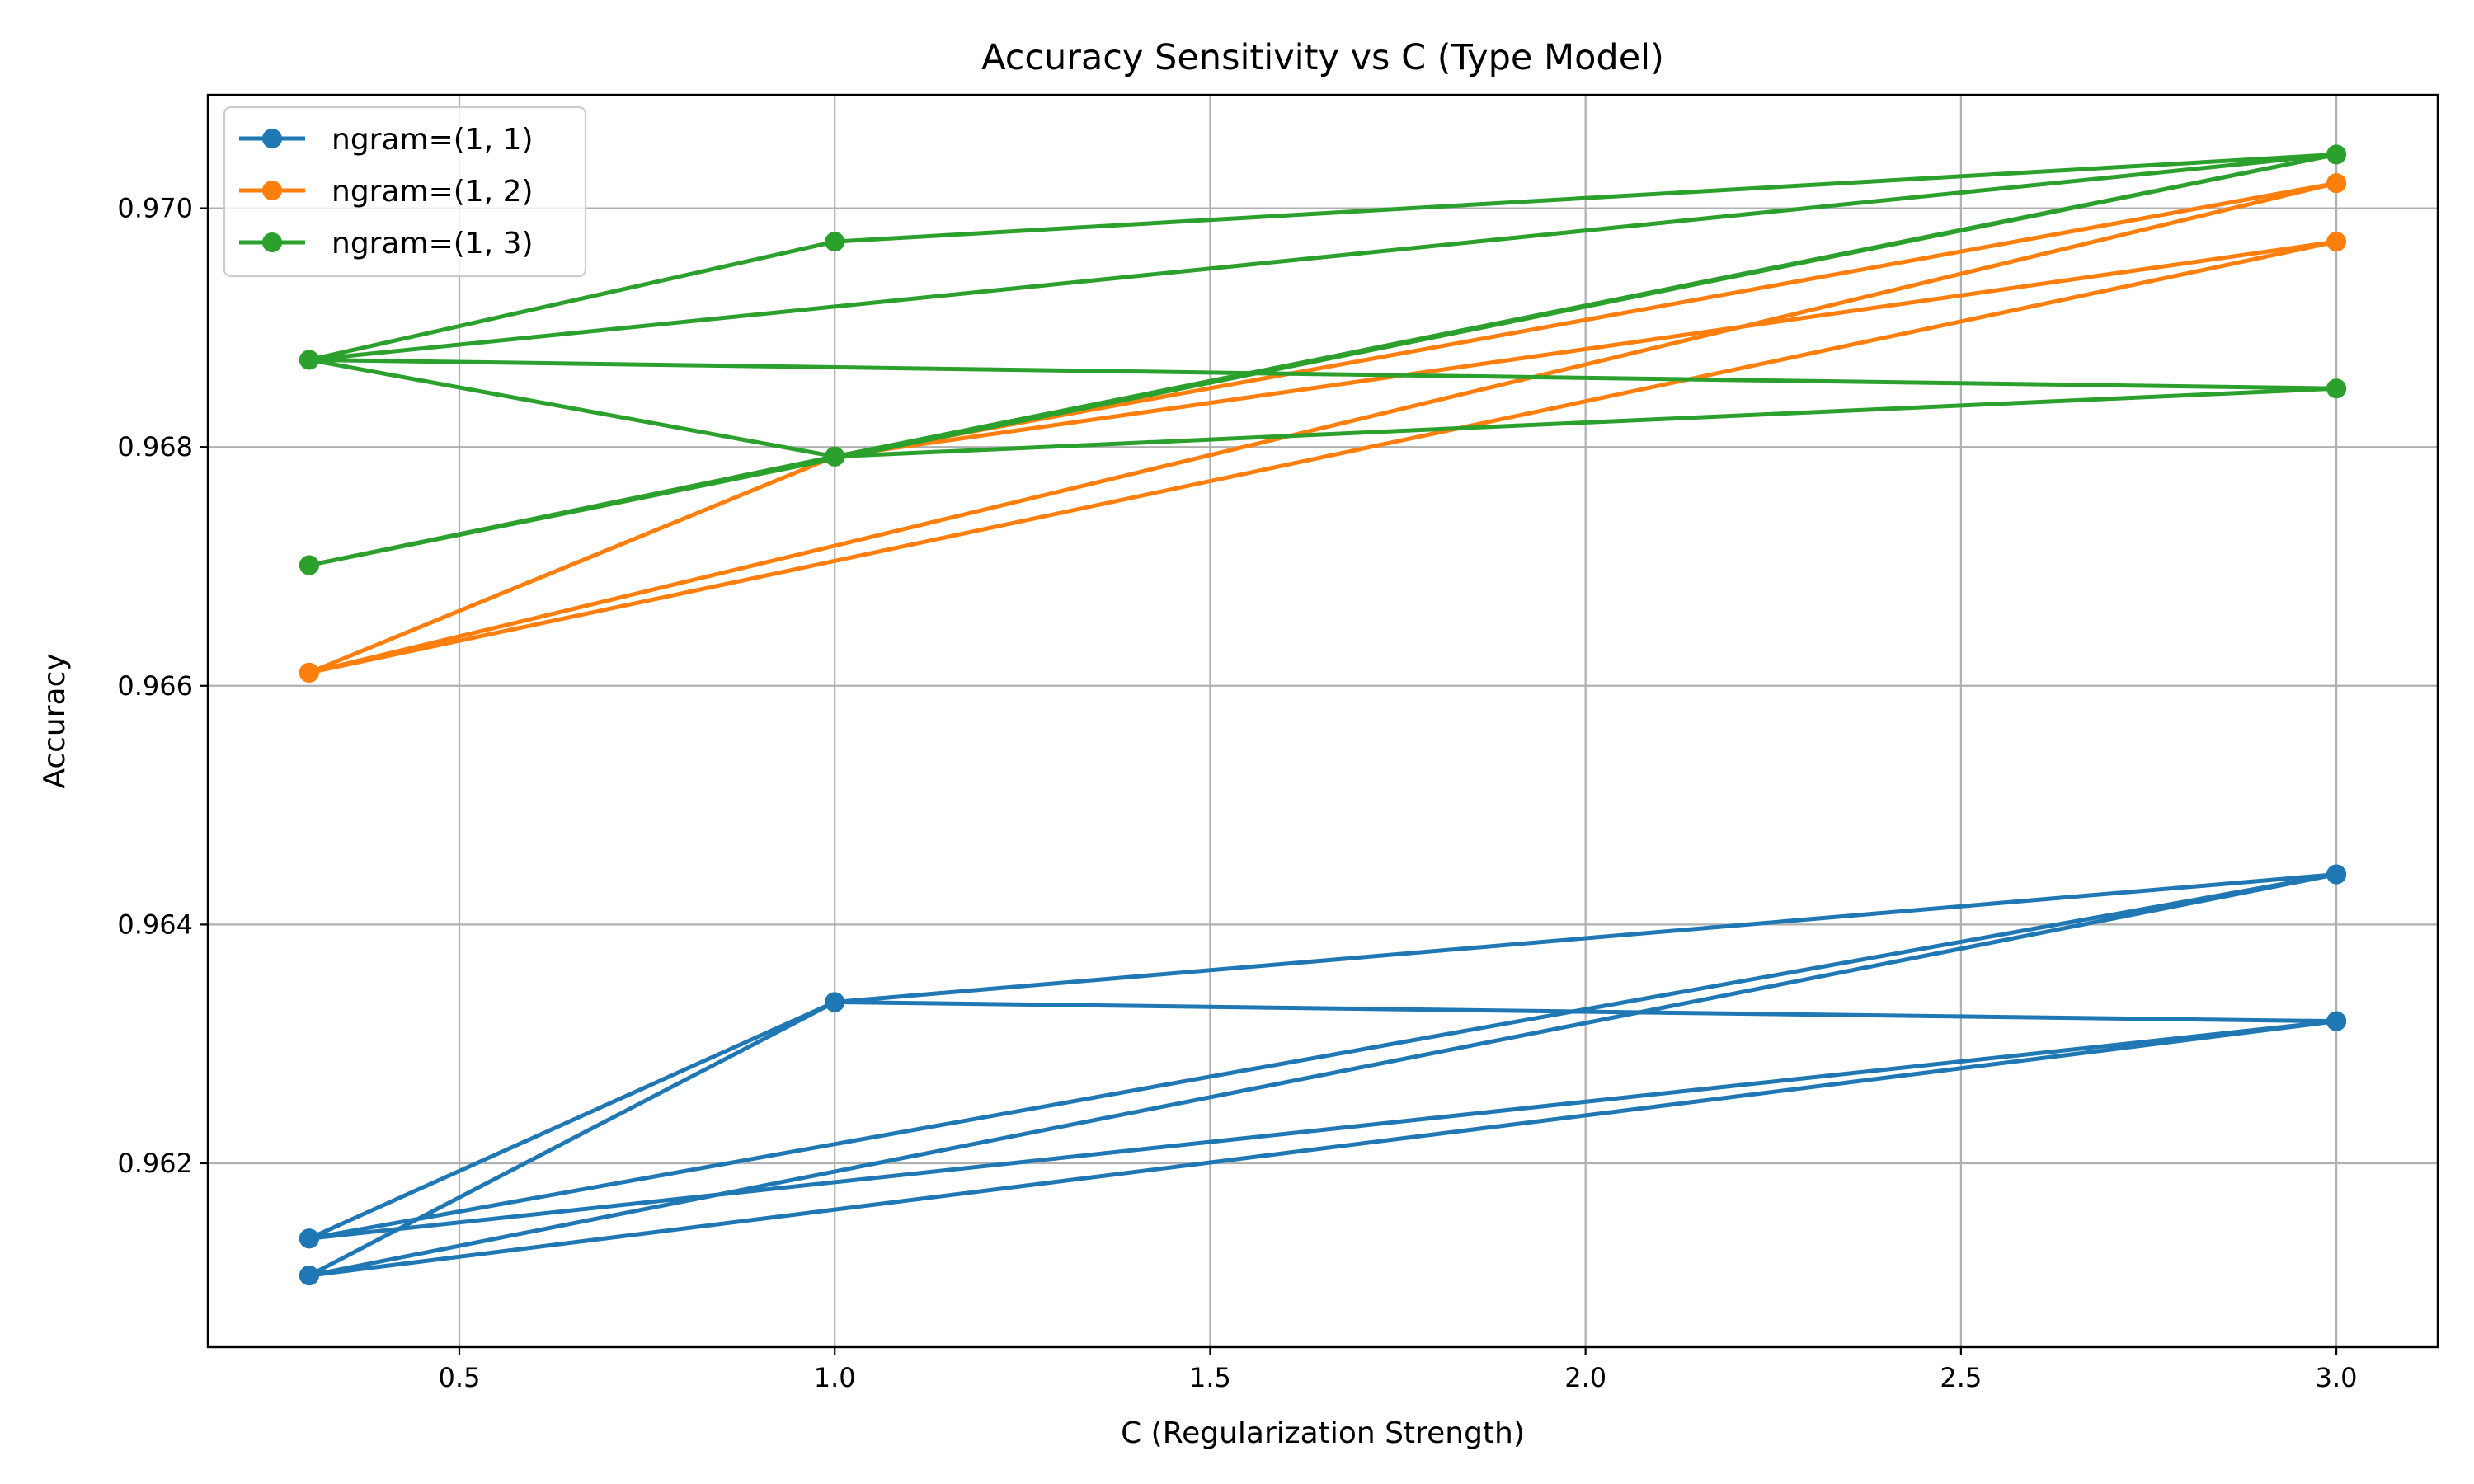 The width and height of the screenshot is (2474, 1484). What do you see at coordinates (155, 1163) in the screenshot?
I see `y-tick-label: 0.962` at bounding box center [155, 1163].